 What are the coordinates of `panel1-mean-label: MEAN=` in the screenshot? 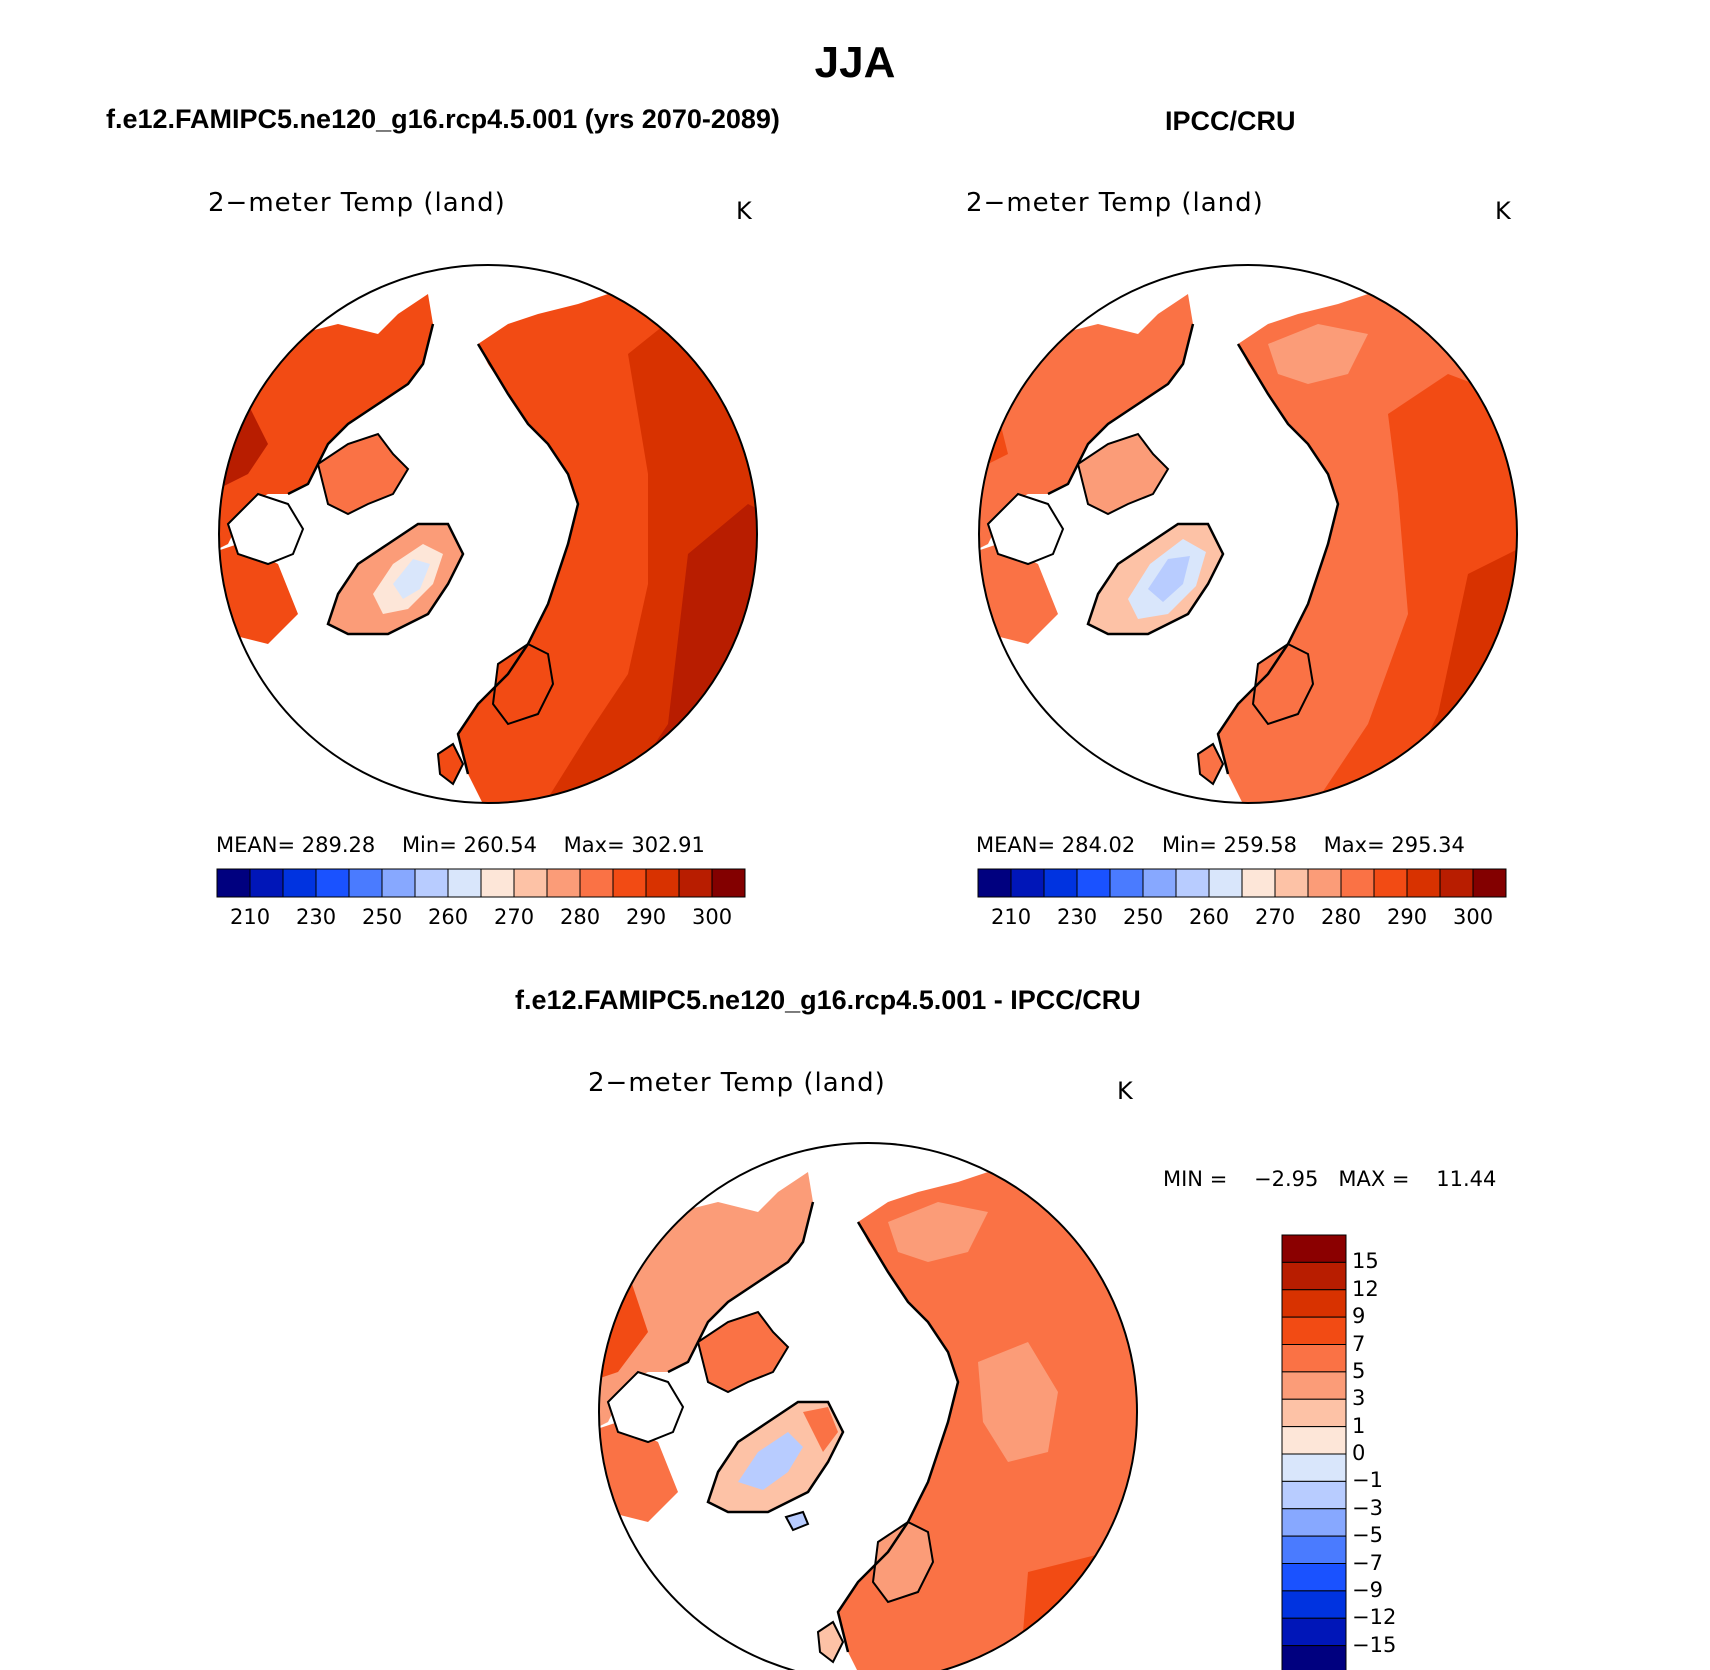 It's located at (256, 845).